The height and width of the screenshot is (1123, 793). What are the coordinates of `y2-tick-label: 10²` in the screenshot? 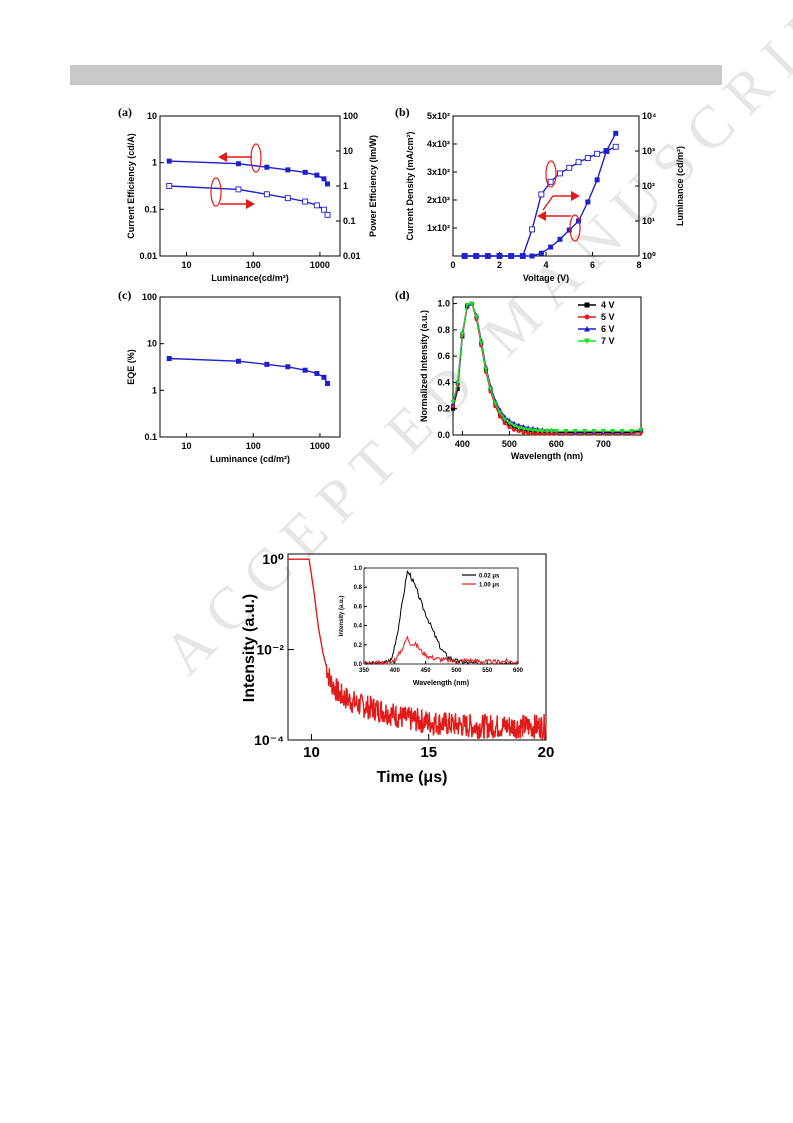 It's located at (648, 186).